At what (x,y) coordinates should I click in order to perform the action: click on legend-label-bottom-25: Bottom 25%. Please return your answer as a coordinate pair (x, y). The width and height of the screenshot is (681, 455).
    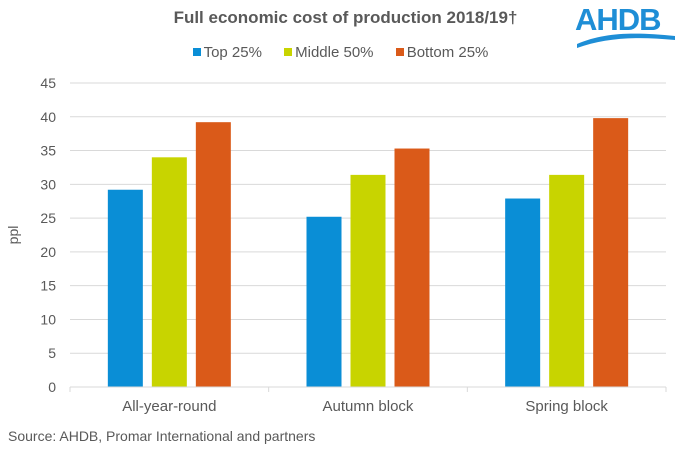
    Looking at the image, I should click on (447, 52).